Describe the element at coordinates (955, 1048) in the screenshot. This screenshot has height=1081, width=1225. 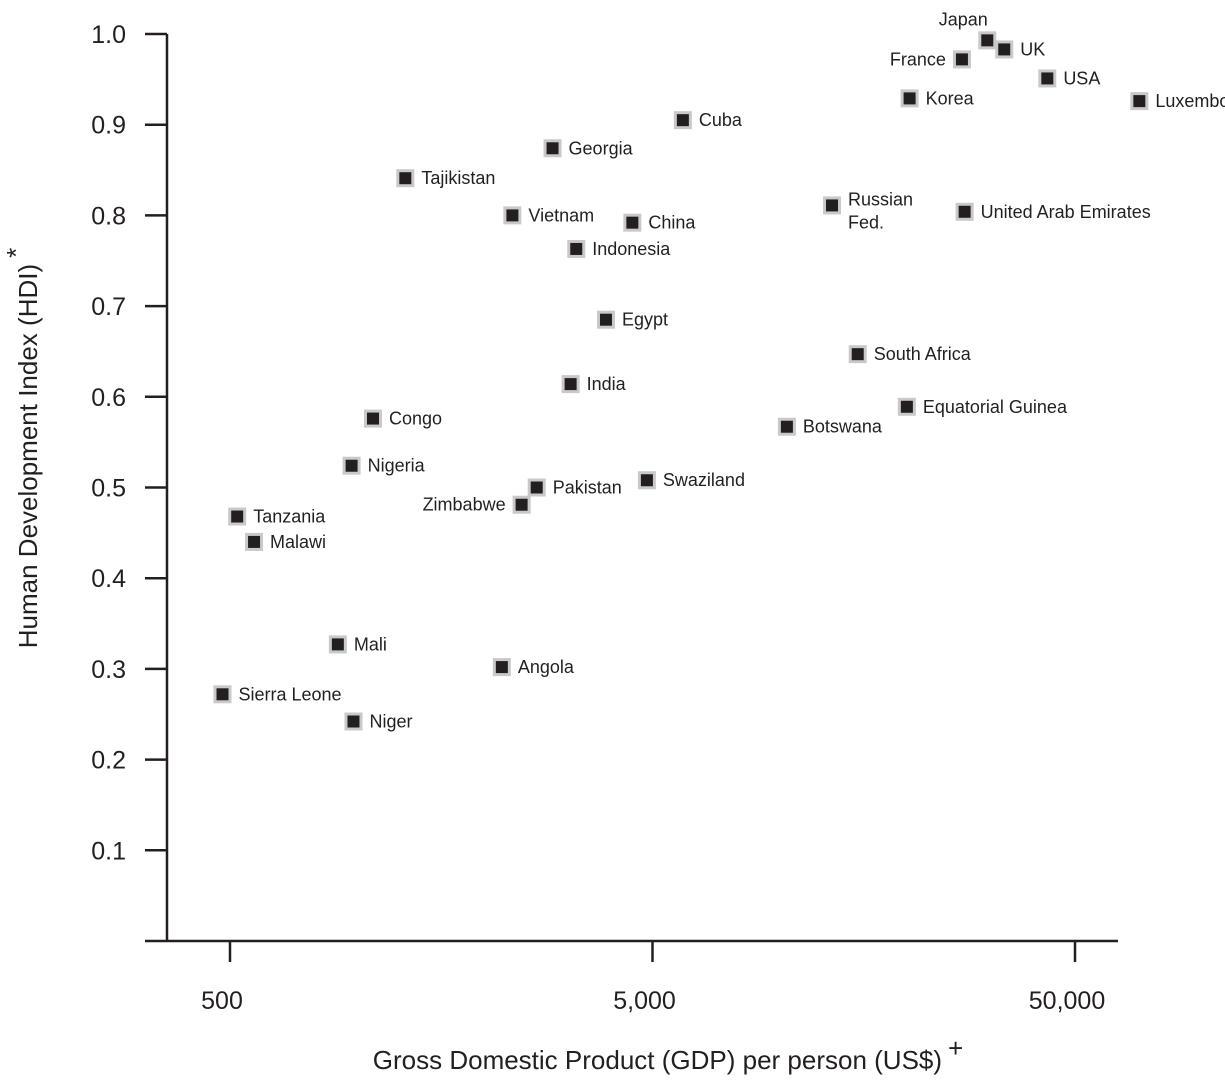
I see `x-axis-title-mark: +` at that location.